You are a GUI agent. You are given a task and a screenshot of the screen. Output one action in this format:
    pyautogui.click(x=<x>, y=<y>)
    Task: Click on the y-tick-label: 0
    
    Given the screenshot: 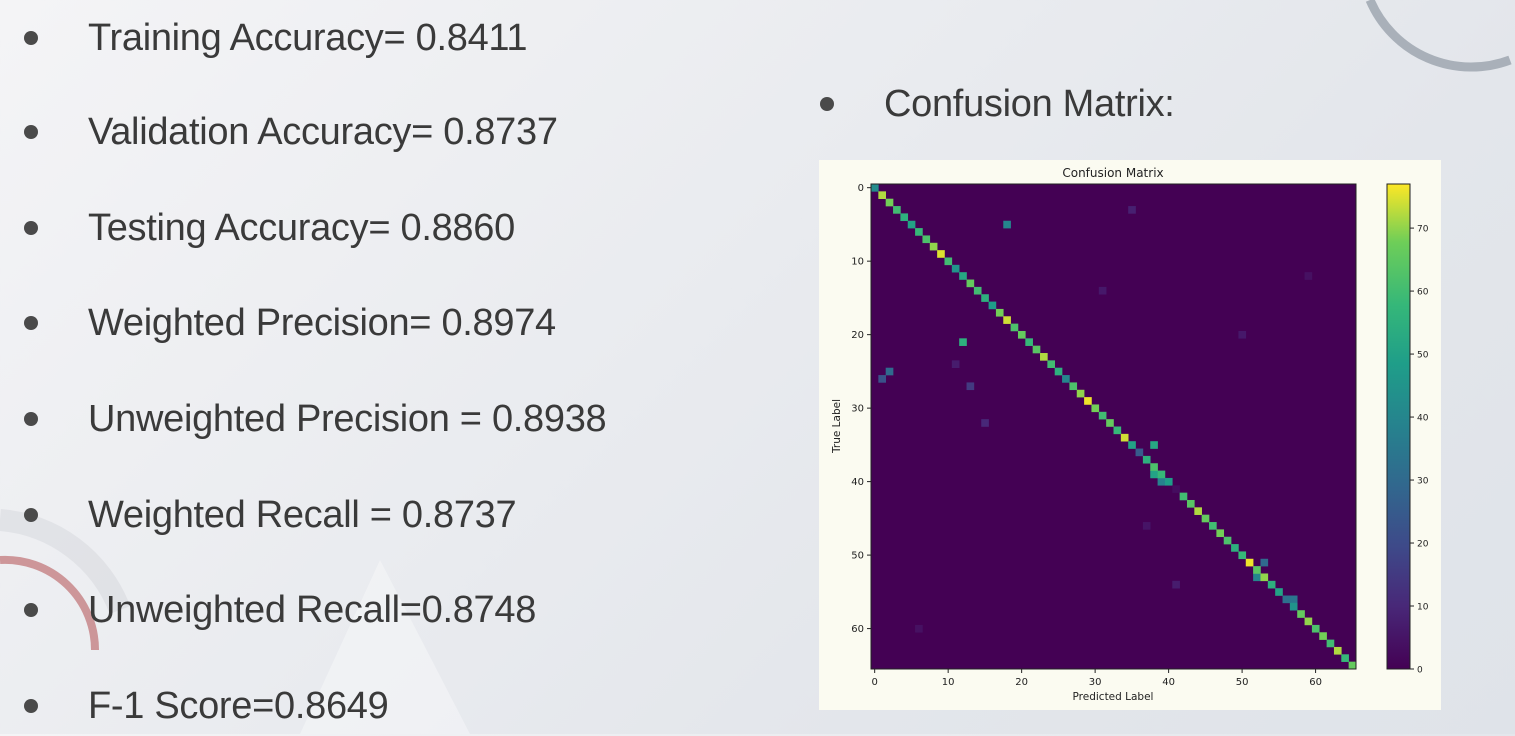 What is the action you would take?
    pyautogui.click(x=861, y=188)
    